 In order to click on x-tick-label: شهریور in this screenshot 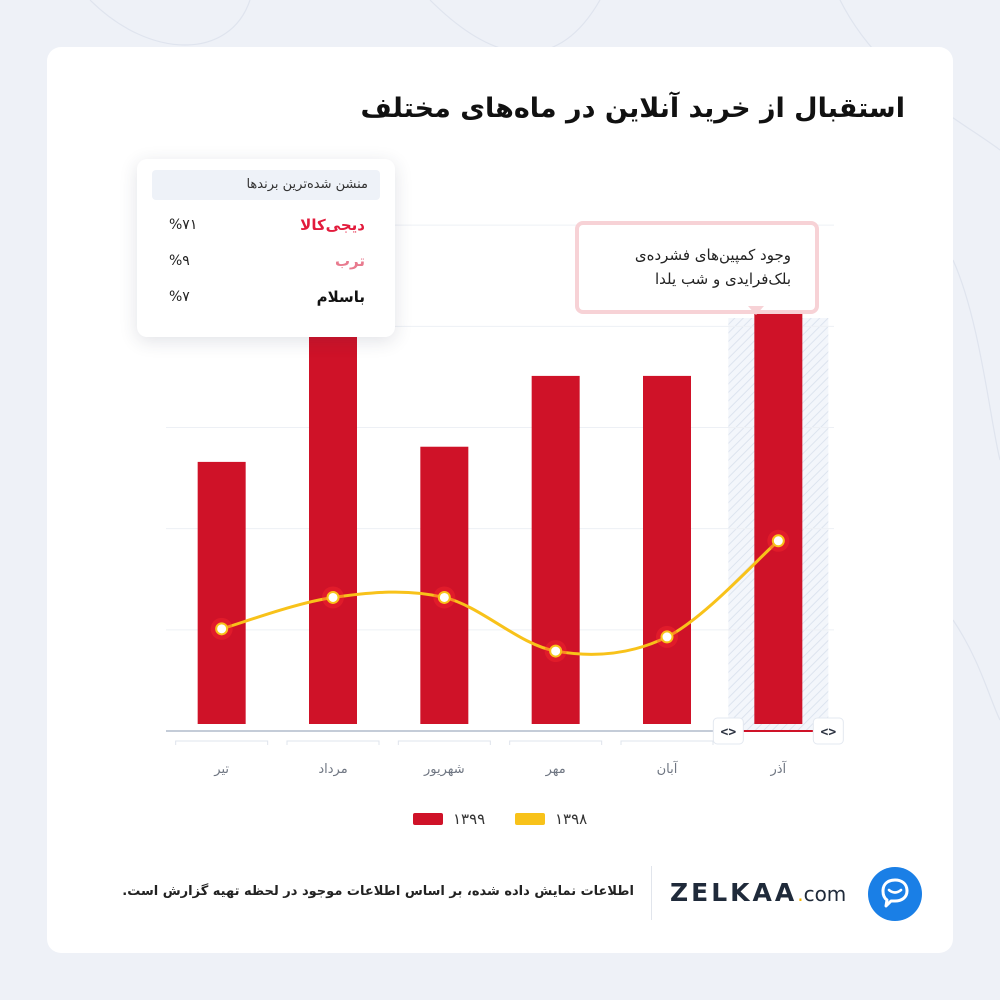, I will do `click(444, 769)`.